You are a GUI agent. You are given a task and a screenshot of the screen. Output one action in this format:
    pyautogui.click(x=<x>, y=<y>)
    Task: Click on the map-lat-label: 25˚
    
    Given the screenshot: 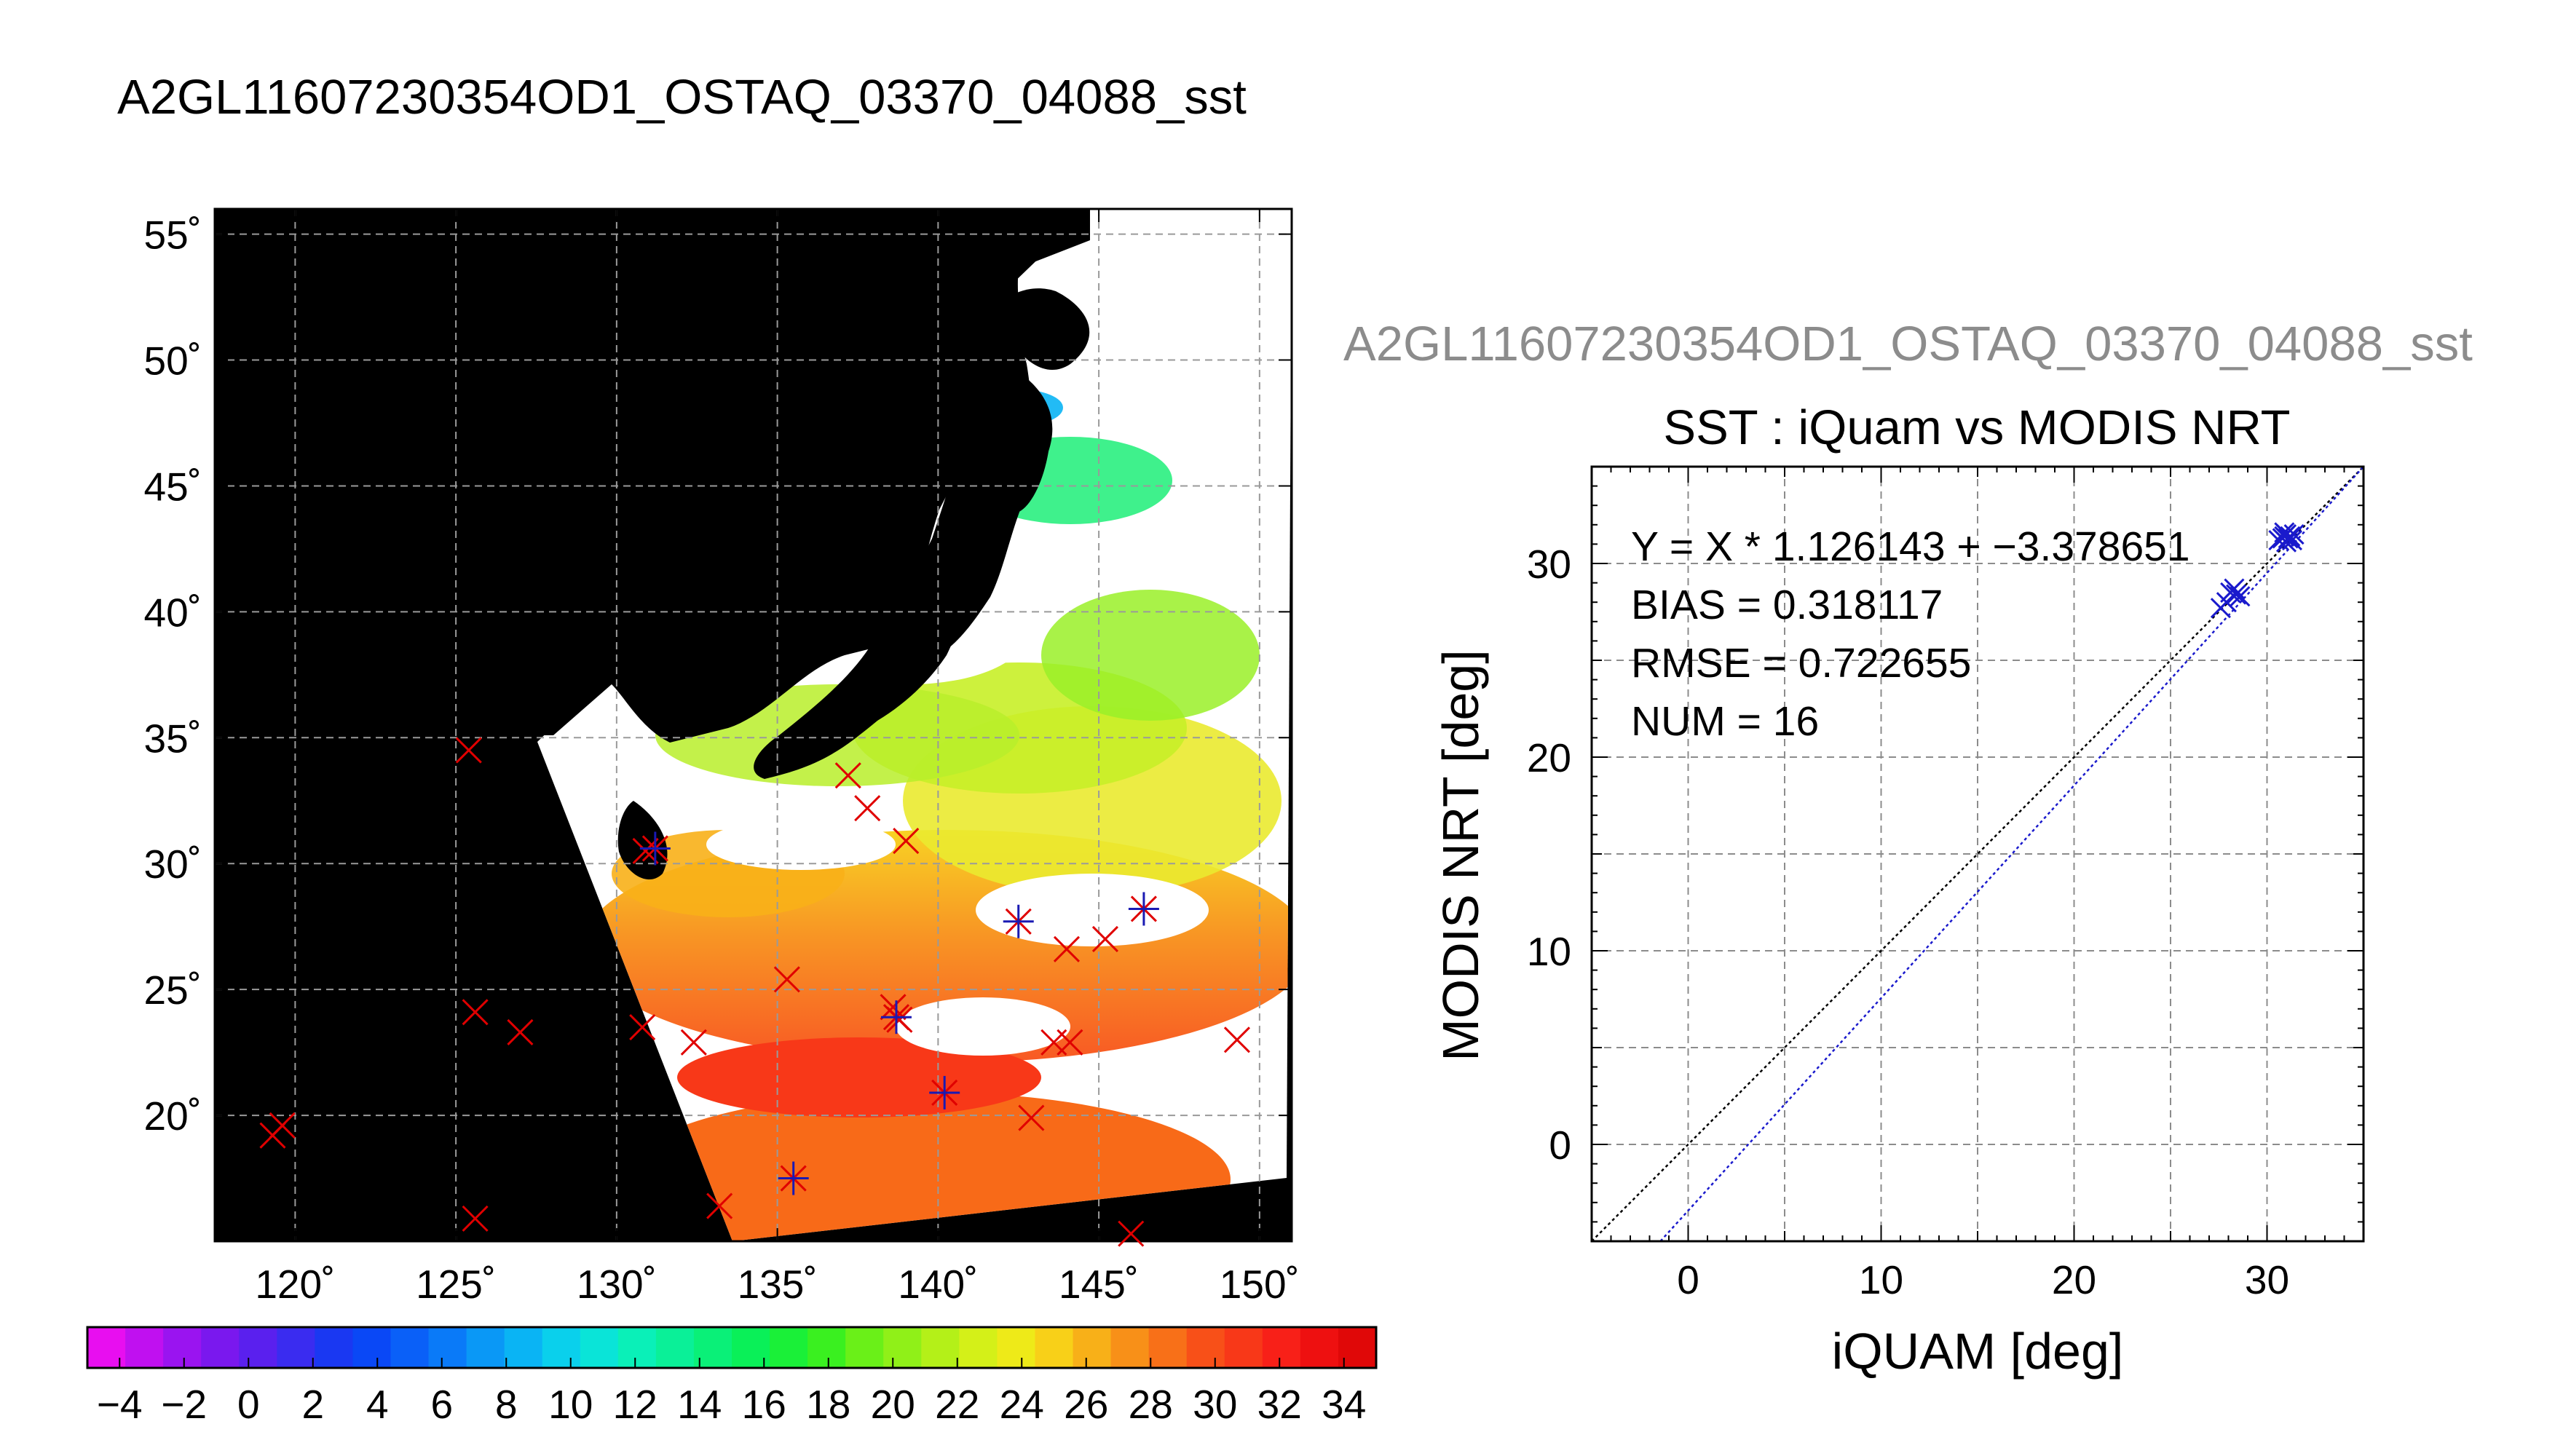 What is the action you would take?
    pyautogui.click(x=173, y=990)
    